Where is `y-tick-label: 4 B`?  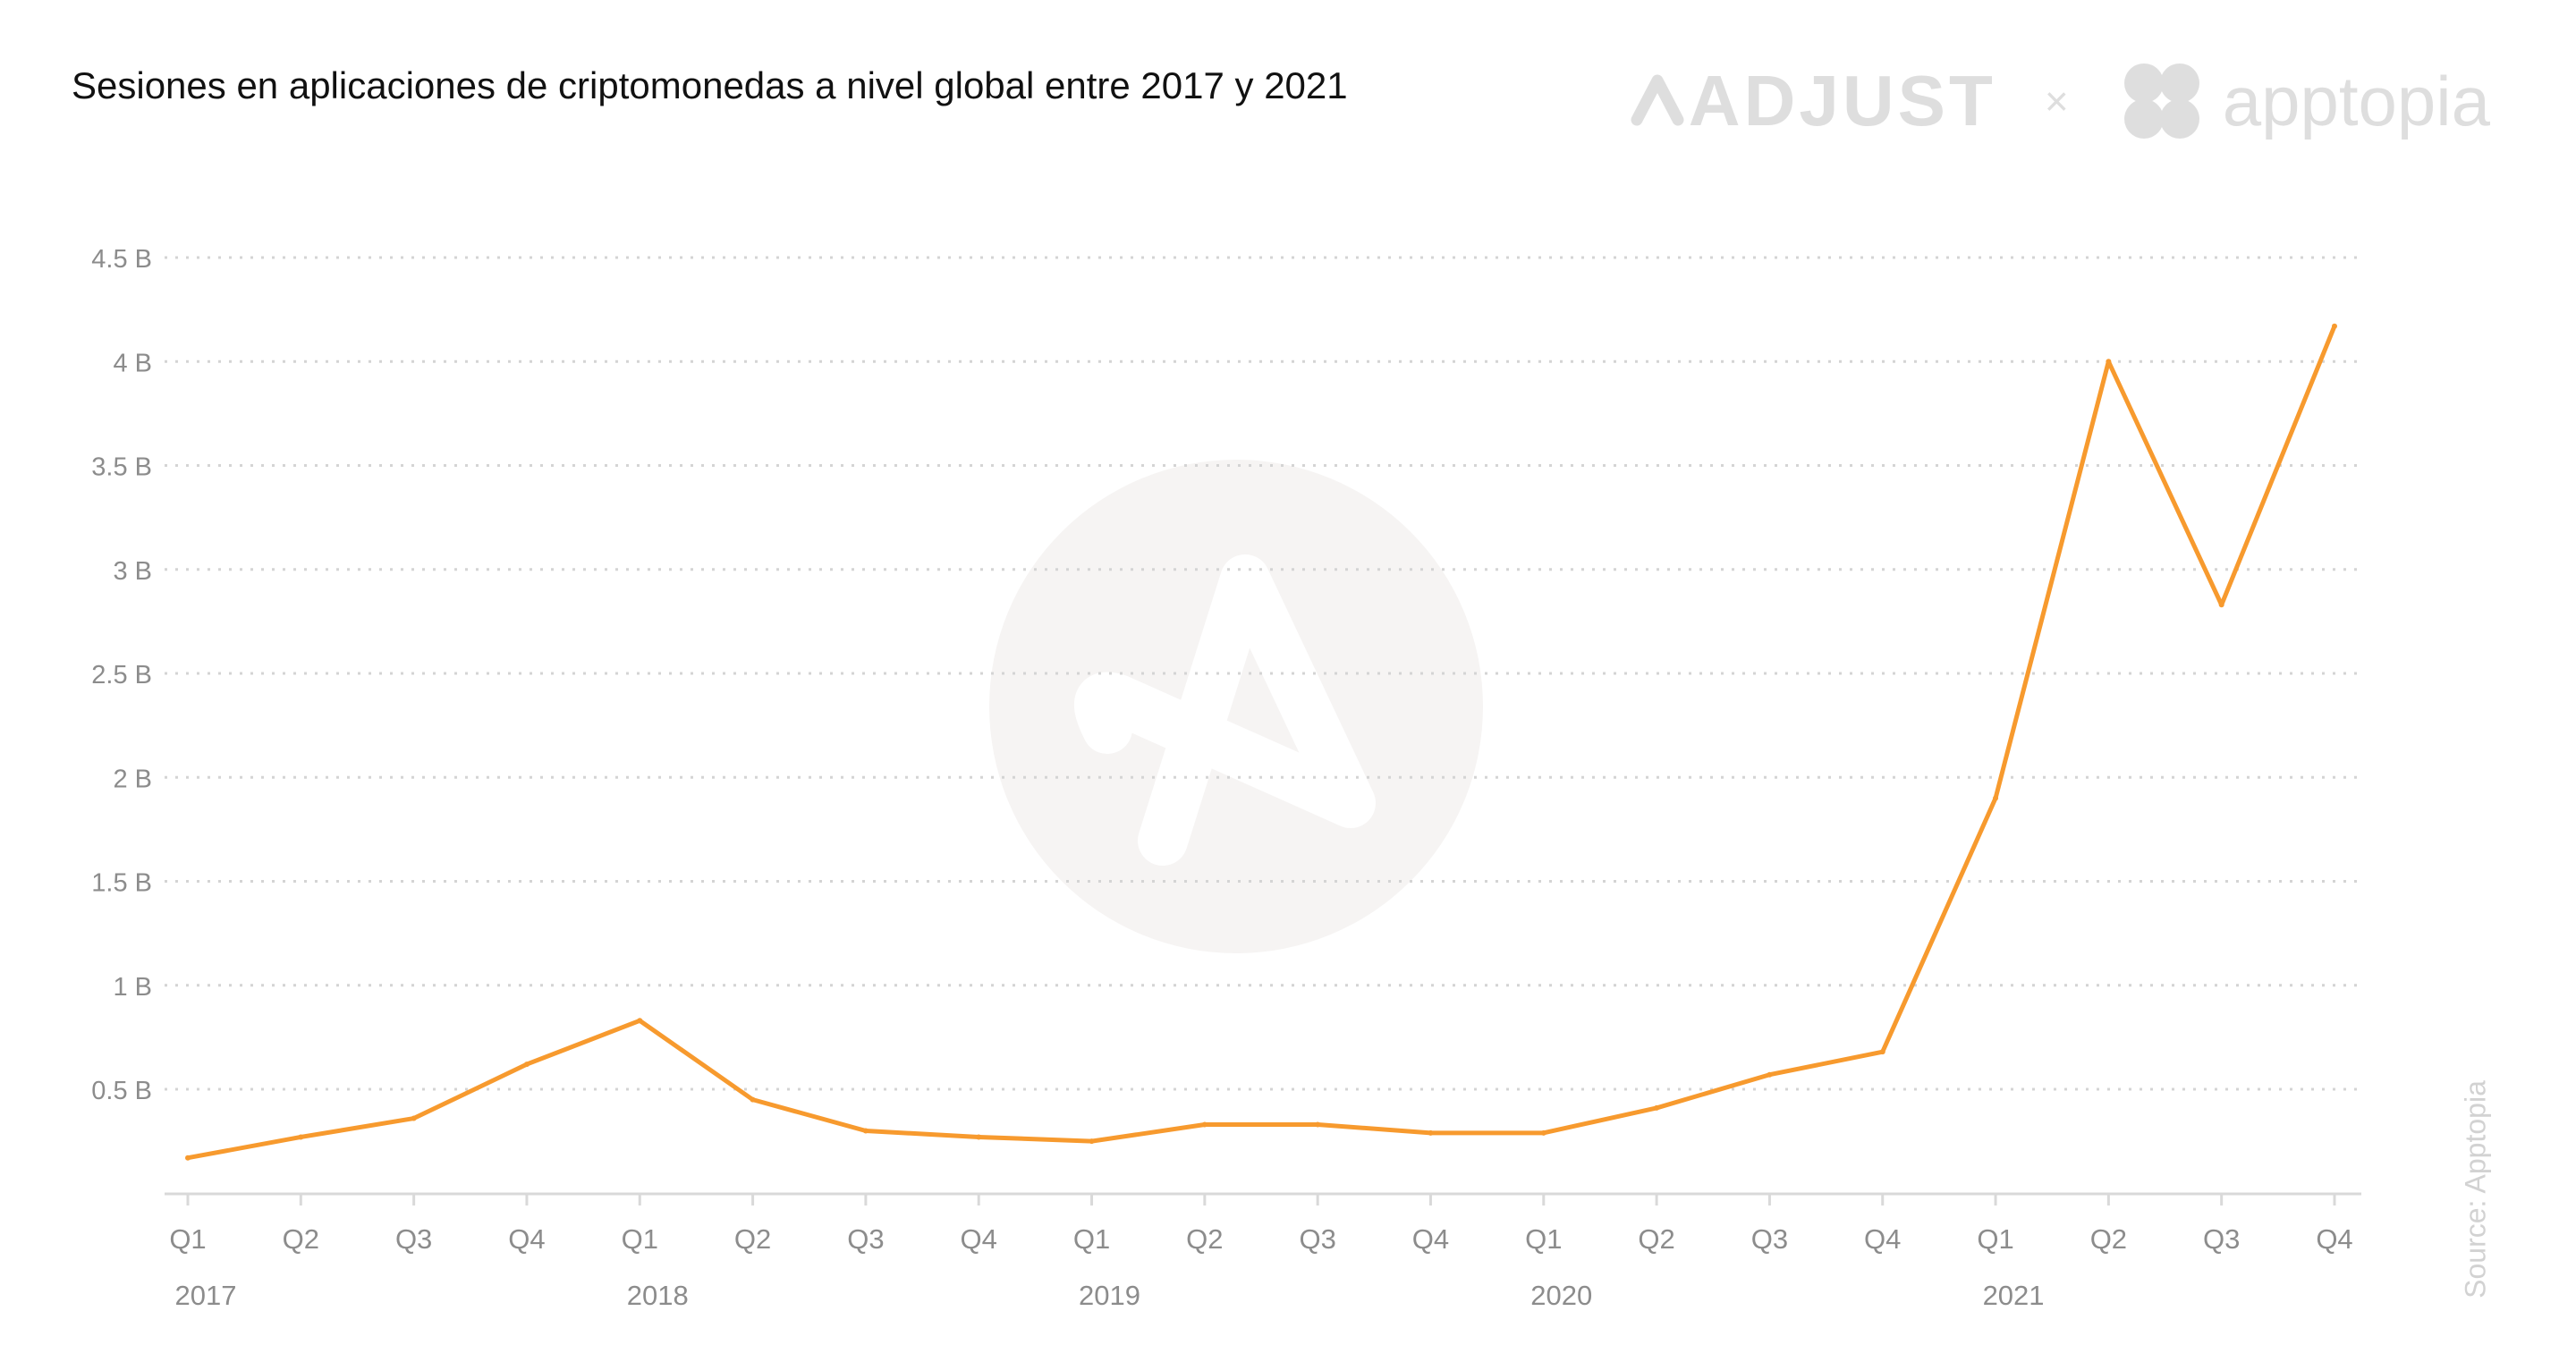
y-tick-label: 4 B is located at coordinates (132, 363).